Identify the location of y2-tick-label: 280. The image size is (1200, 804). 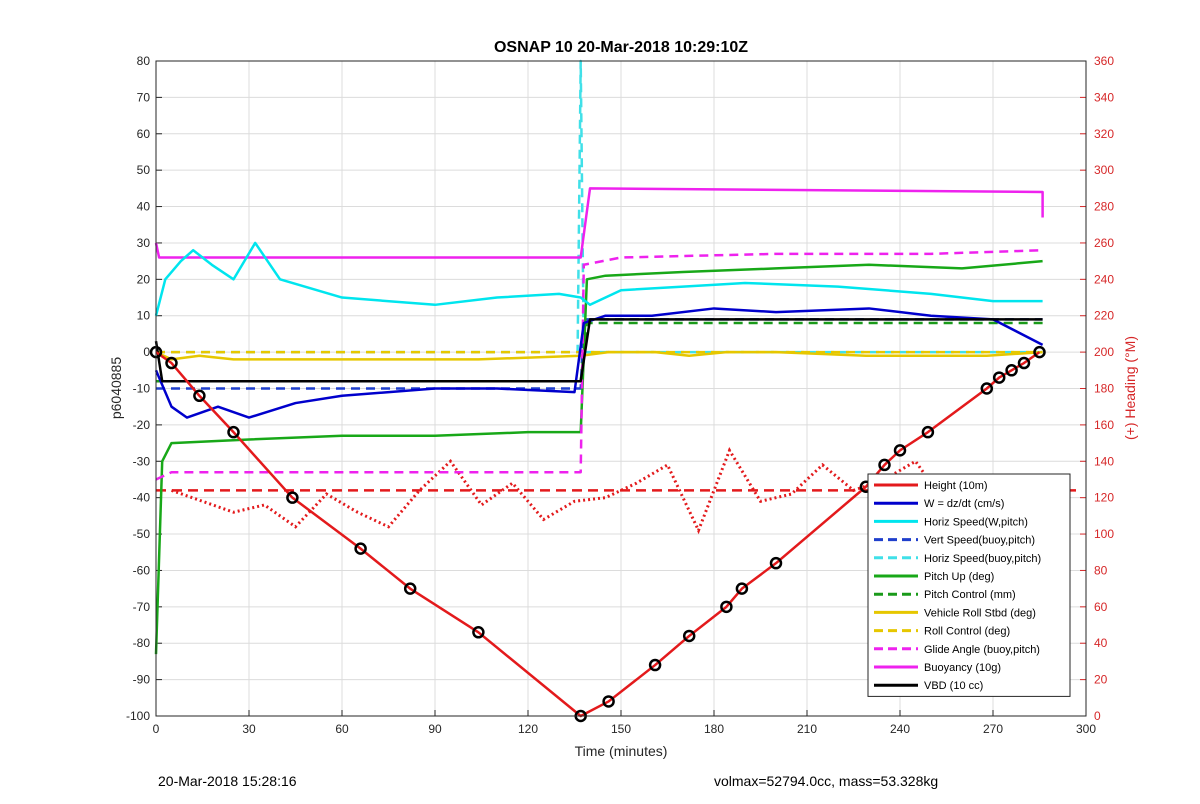
(1104, 207).